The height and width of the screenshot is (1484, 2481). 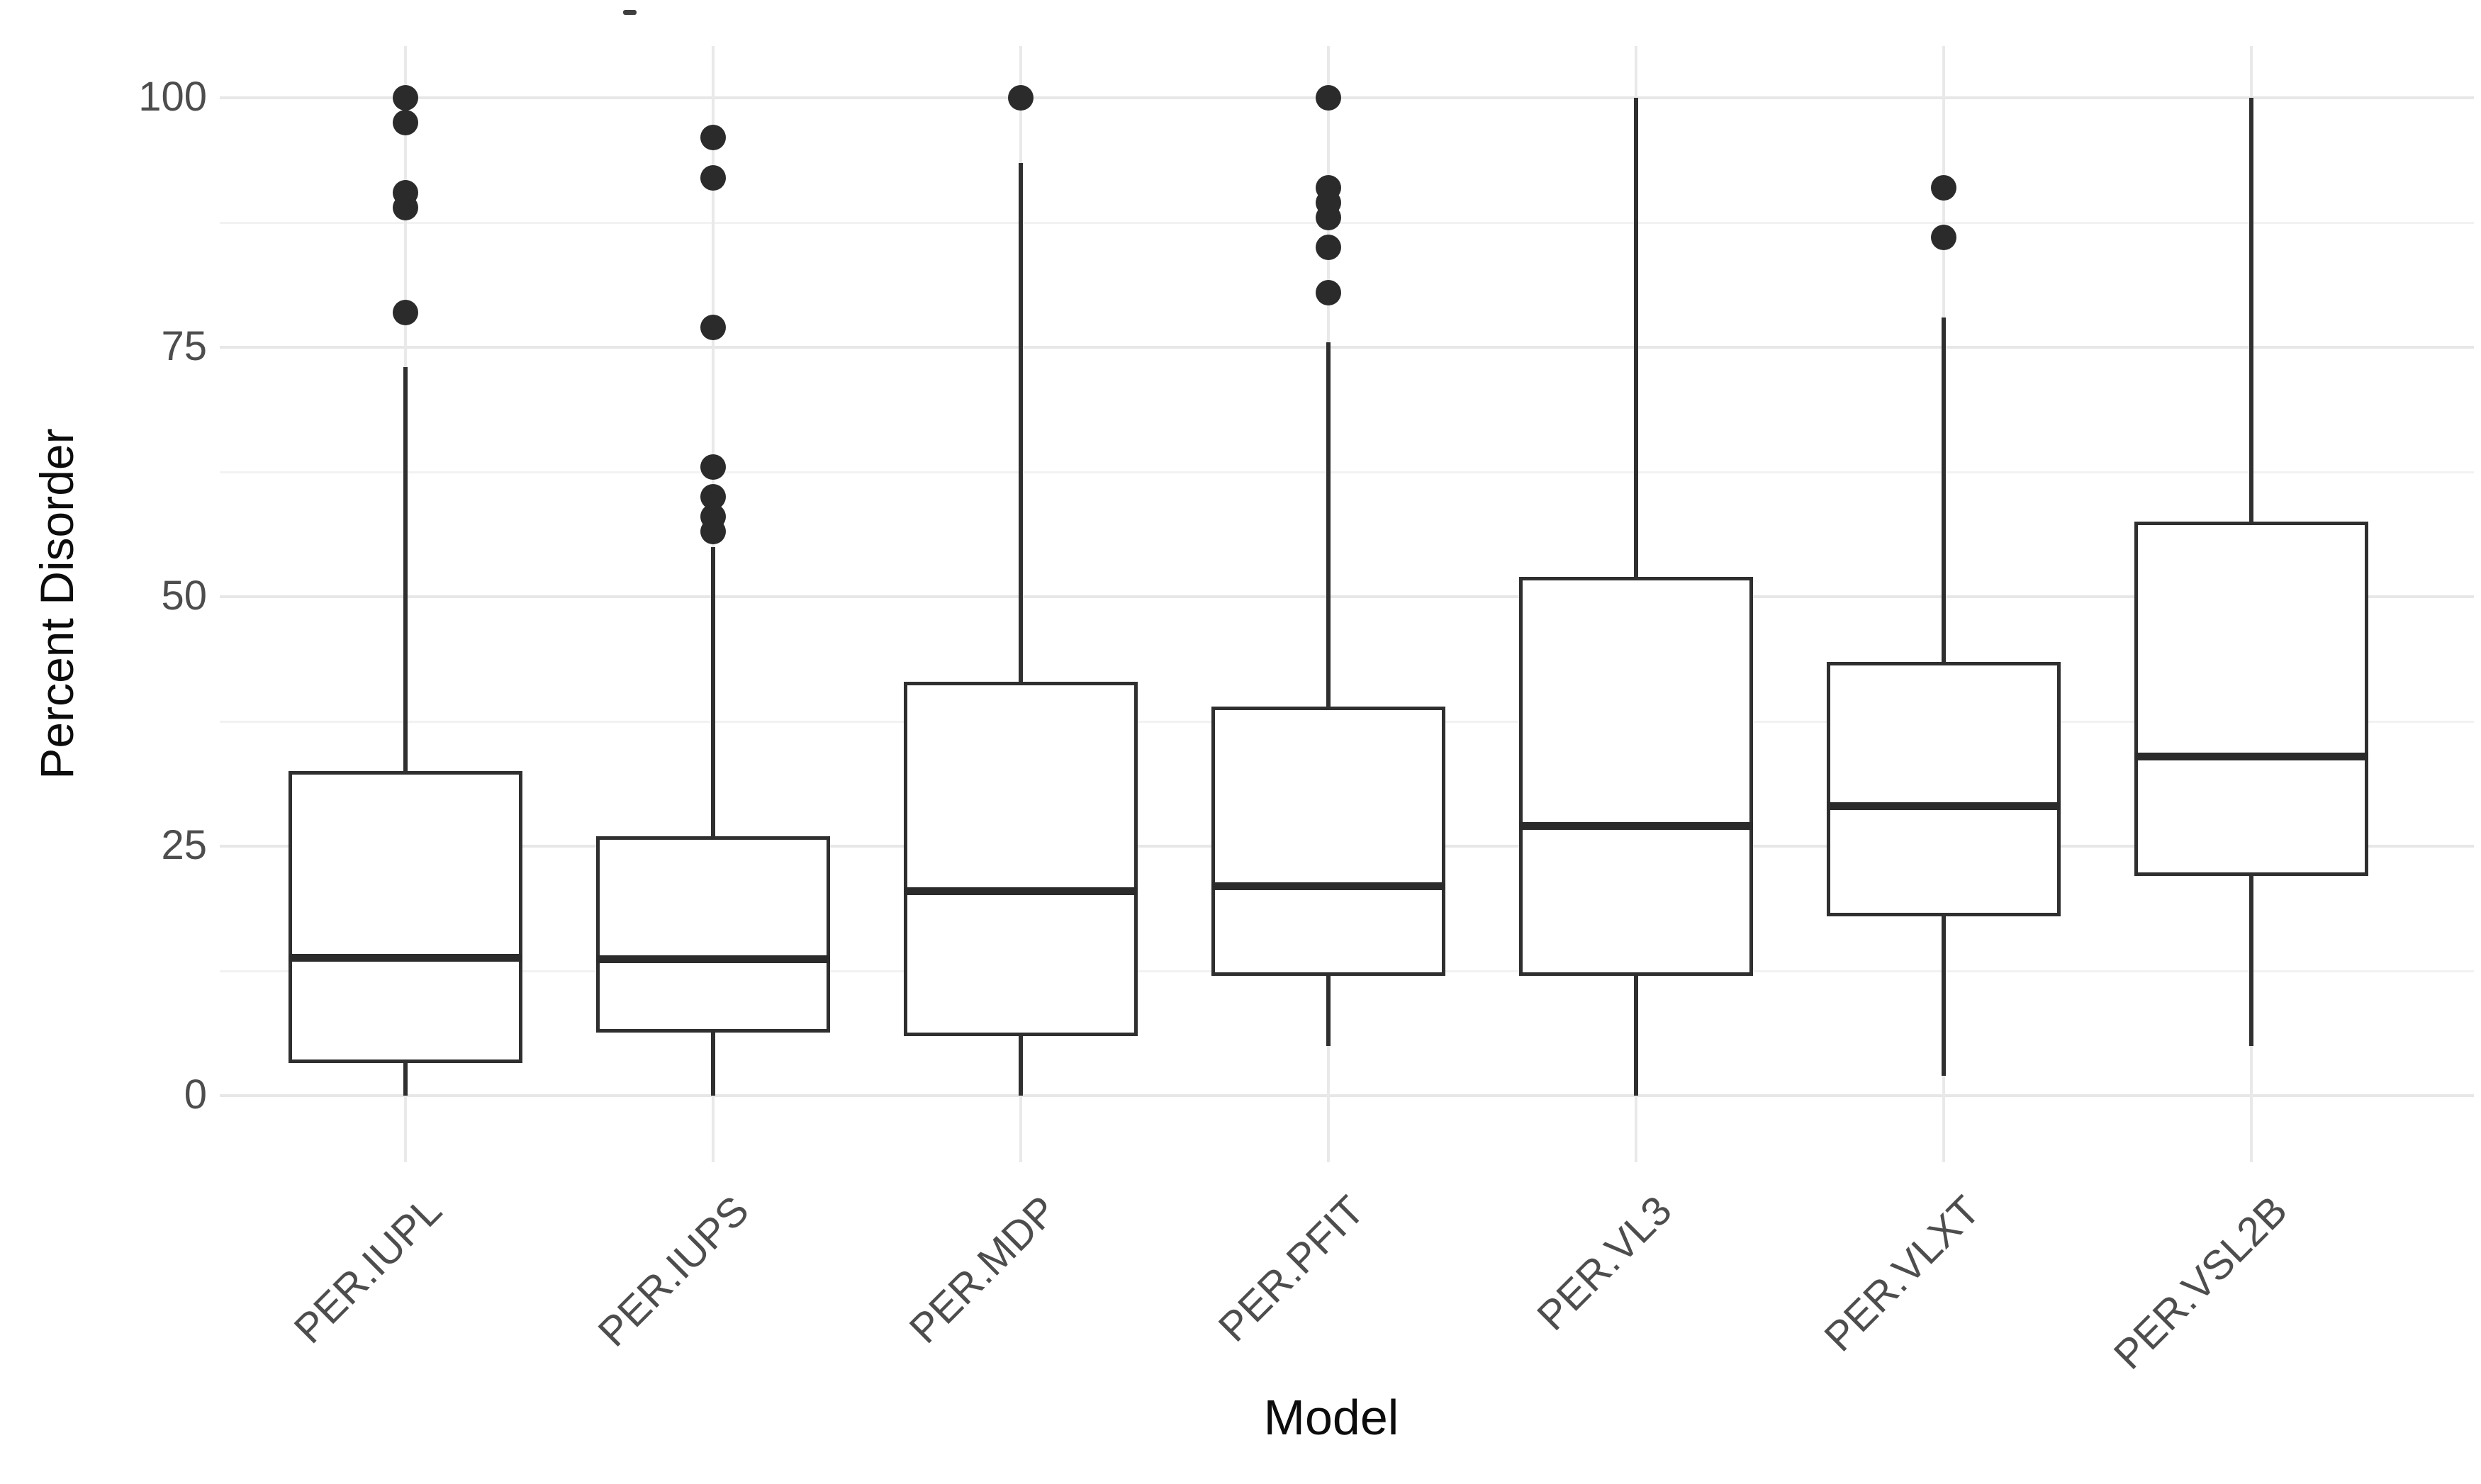 I want to click on y-tick-label: 75, so click(x=184, y=345).